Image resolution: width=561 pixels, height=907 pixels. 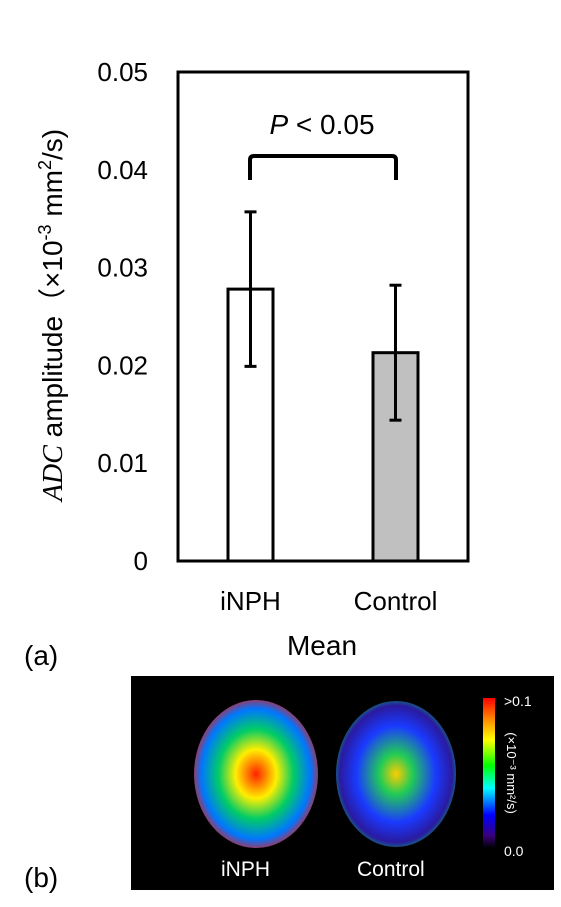 What do you see at coordinates (325, 774) in the screenshot?
I see `brain-maps` at bounding box center [325, 774].